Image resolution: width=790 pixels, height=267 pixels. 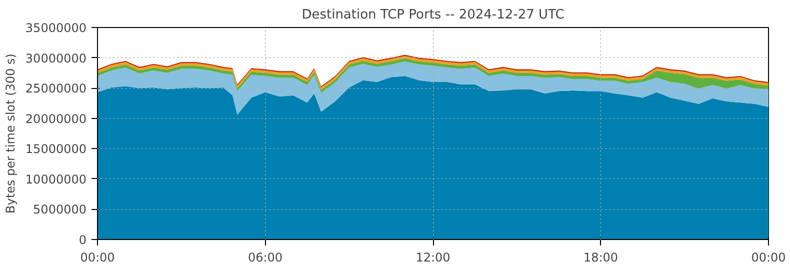 I want to click on y-tick-label: 0, so click(x=82, y=240).